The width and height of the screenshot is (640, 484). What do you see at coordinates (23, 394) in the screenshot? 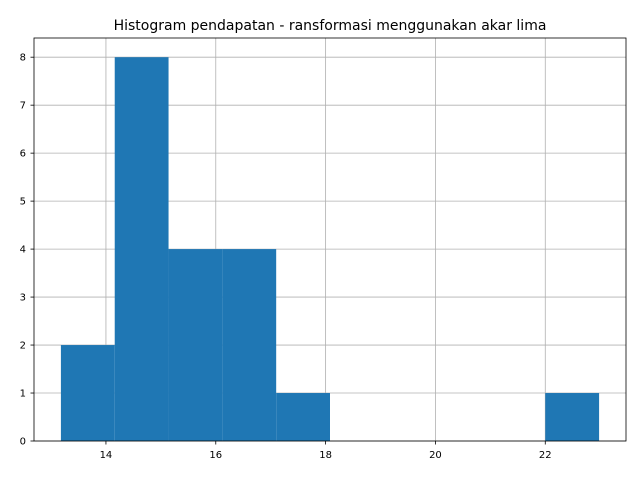
I see `y-tick-label: 1` at bounding box center [23, 394].